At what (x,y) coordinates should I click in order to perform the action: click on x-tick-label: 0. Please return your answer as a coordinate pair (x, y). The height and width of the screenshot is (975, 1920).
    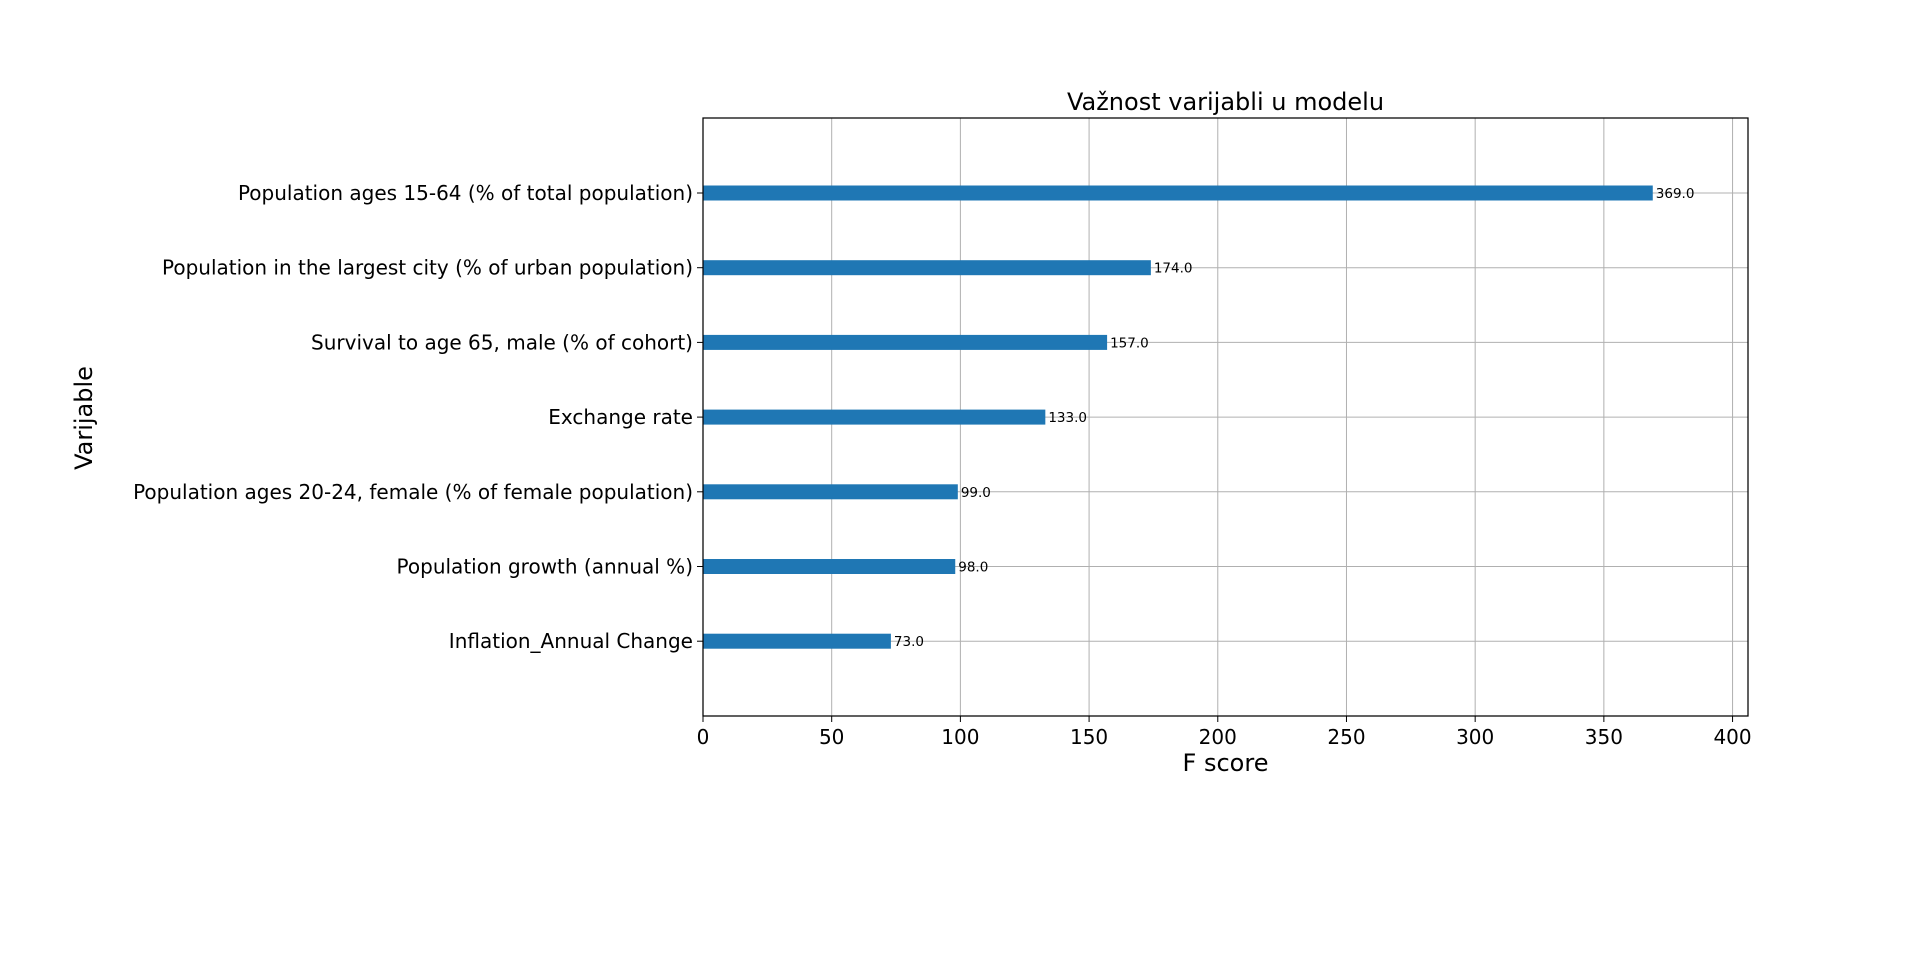
    Looking at the image, I should click on (703, 737).